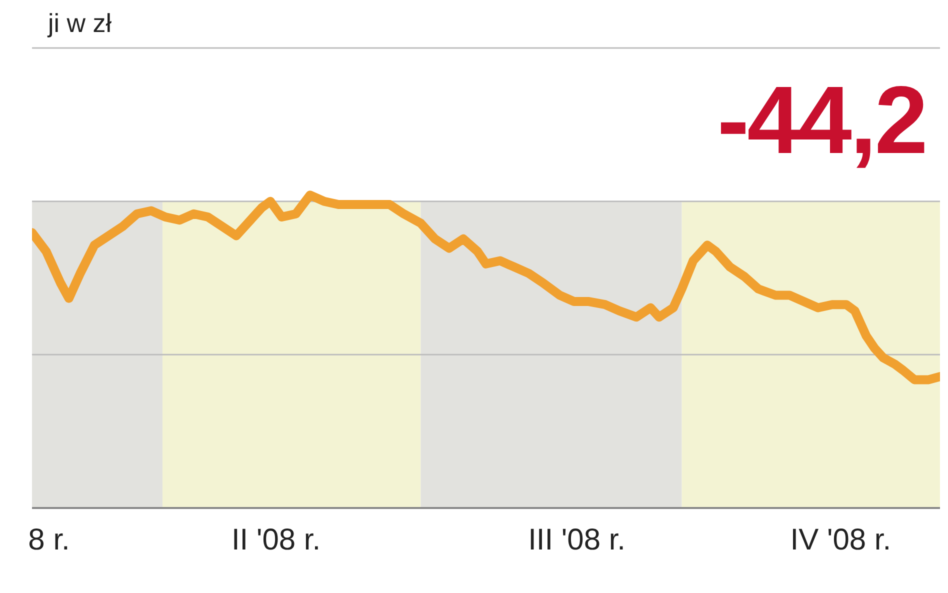 This screenshot has width=948, height=593. Describe the element at coordinates (577, 539) in the screenshot. I see `x-tick-label: III '08 r.` at that location.